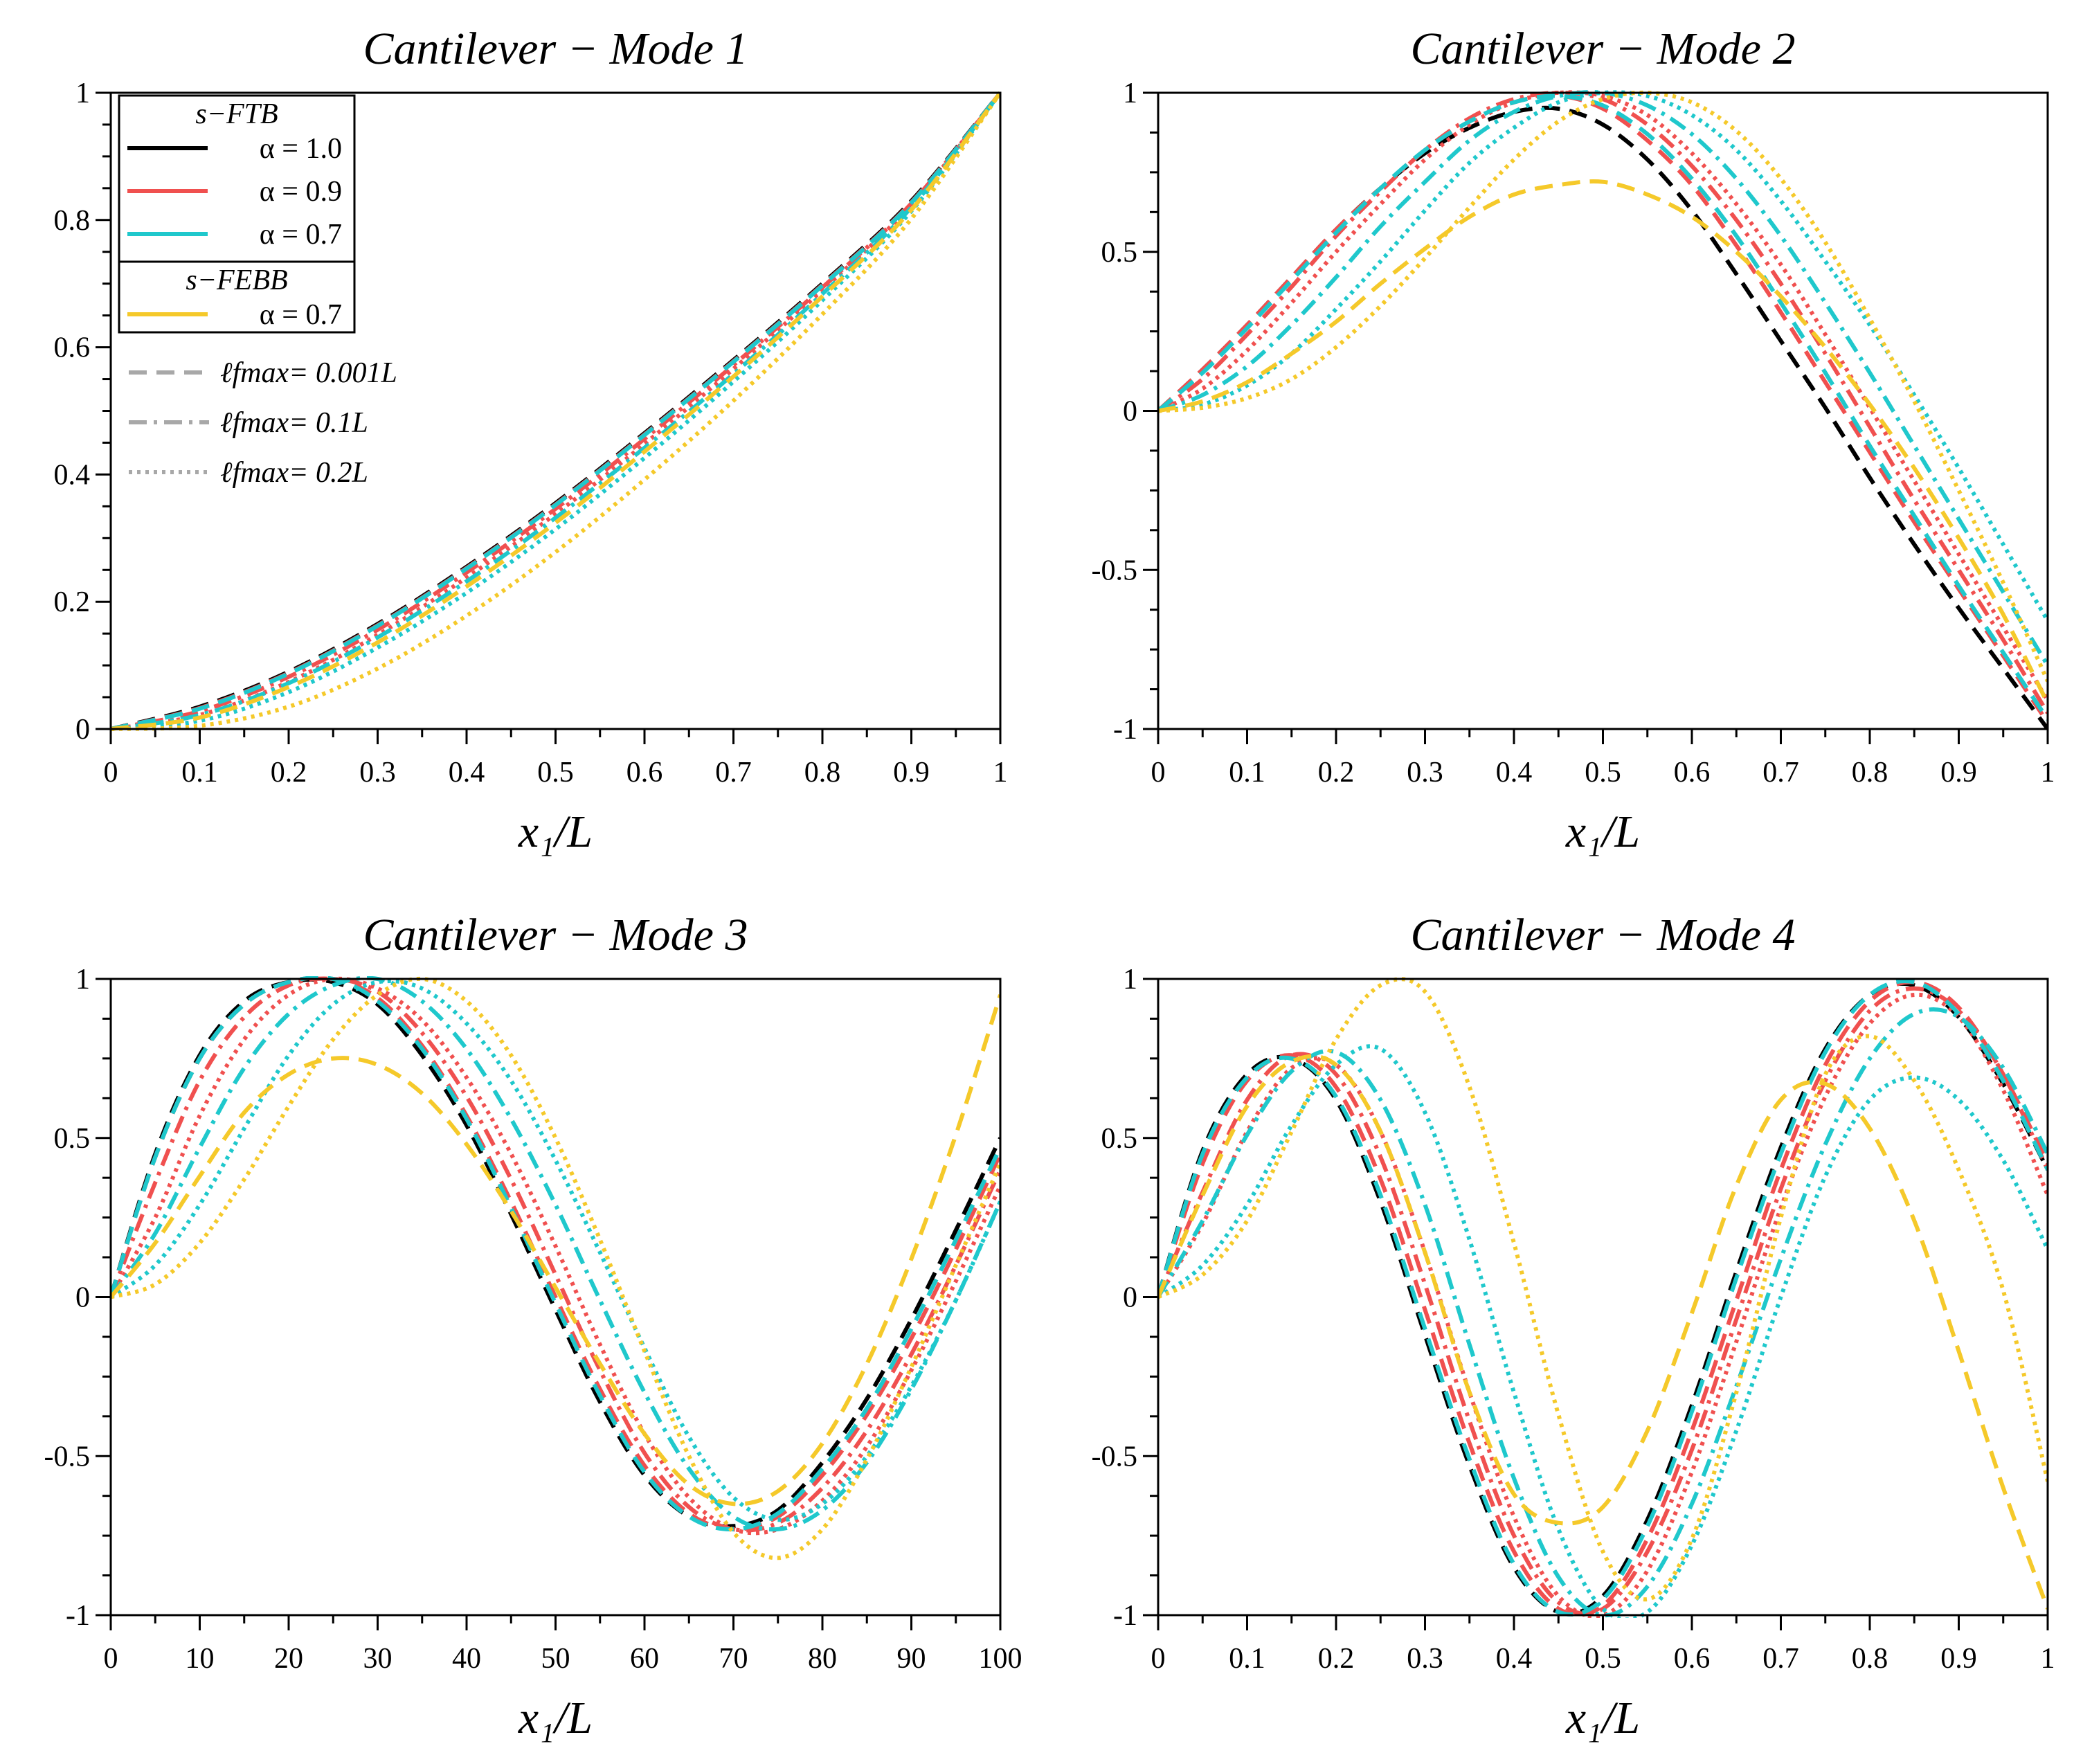  I want to click on x-tick-label: 40, so click(466, 1659).